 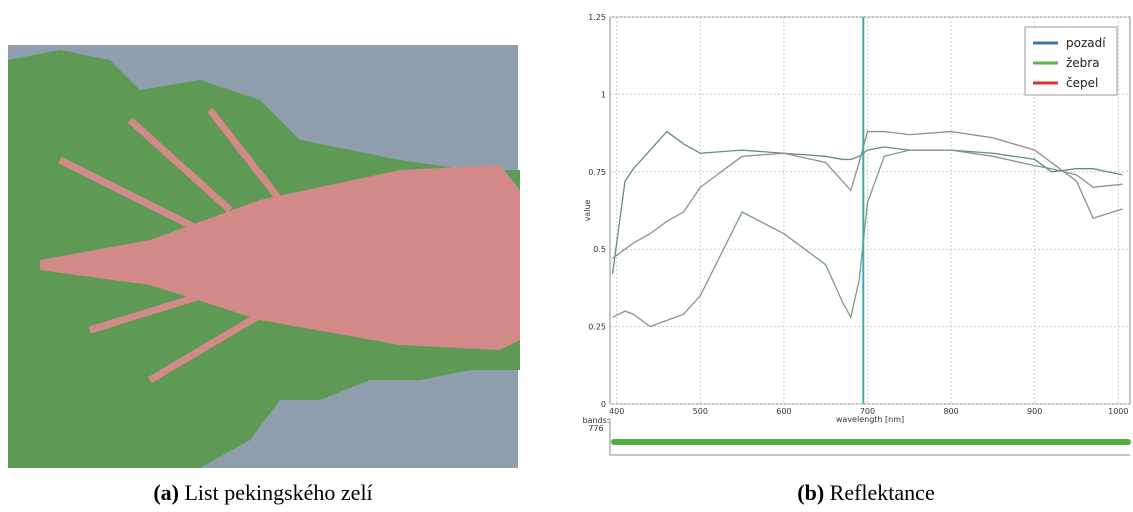 I want to click on caption-text: Reflektance, so click(x=882, y=492).